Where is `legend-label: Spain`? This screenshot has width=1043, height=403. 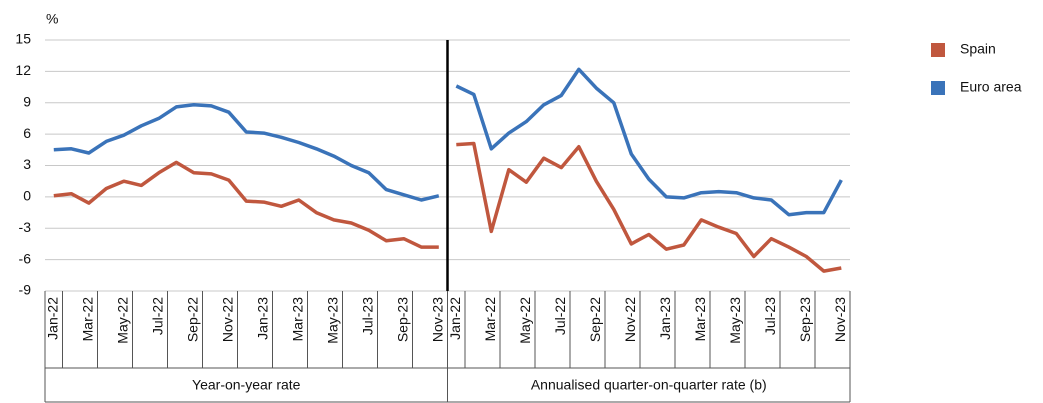 legend-label: Spain is located at coordinates (978, 49).